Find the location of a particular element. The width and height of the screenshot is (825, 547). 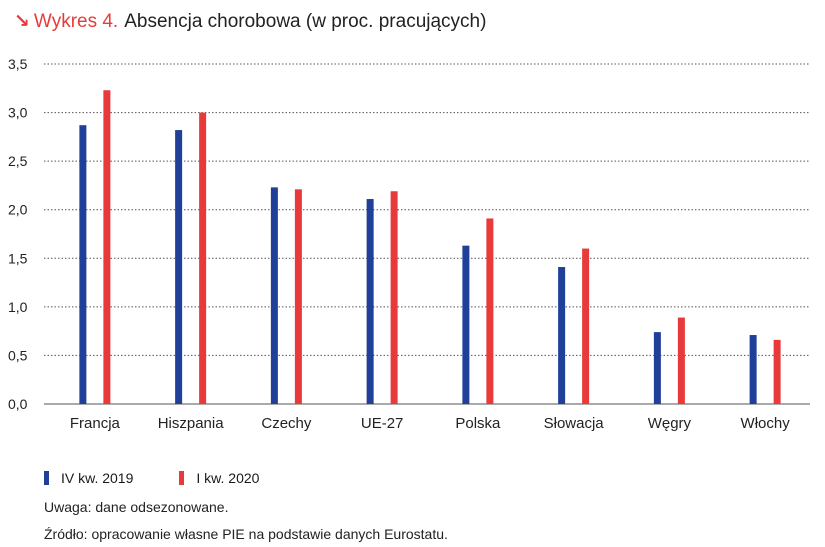

y-tick-label: 0,5 is located at coordinates (18, 355).